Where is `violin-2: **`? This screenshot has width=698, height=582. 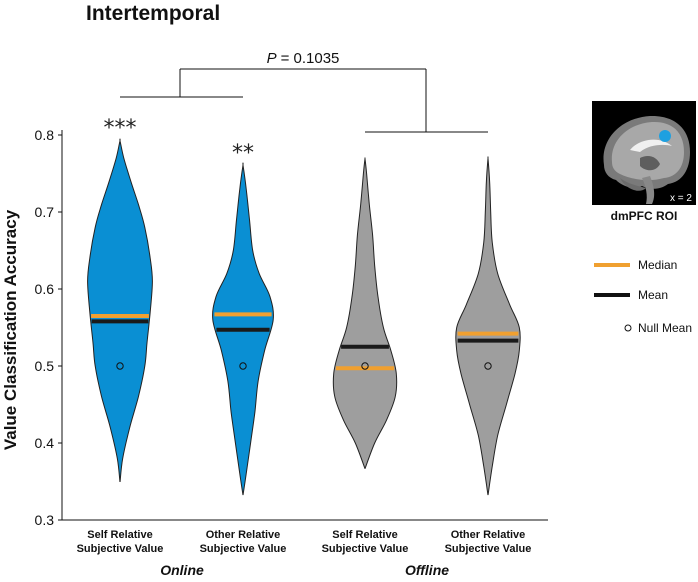
violin-2: ** is located at coordinates (243, 318).